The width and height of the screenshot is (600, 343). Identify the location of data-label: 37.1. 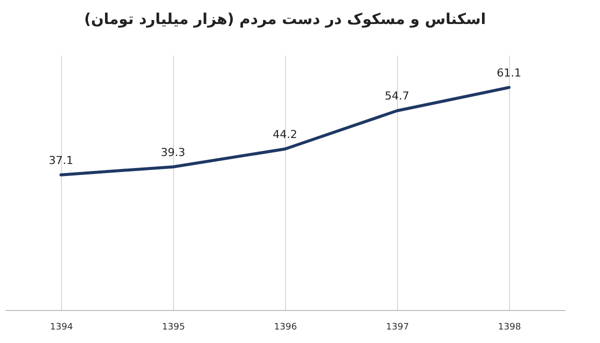
(61, 160).